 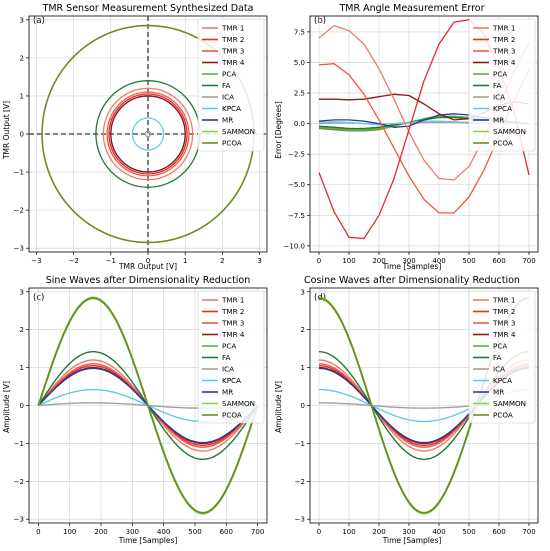 I want to click on panel-a-ytick-label: 3, so click(x=22, y=20).